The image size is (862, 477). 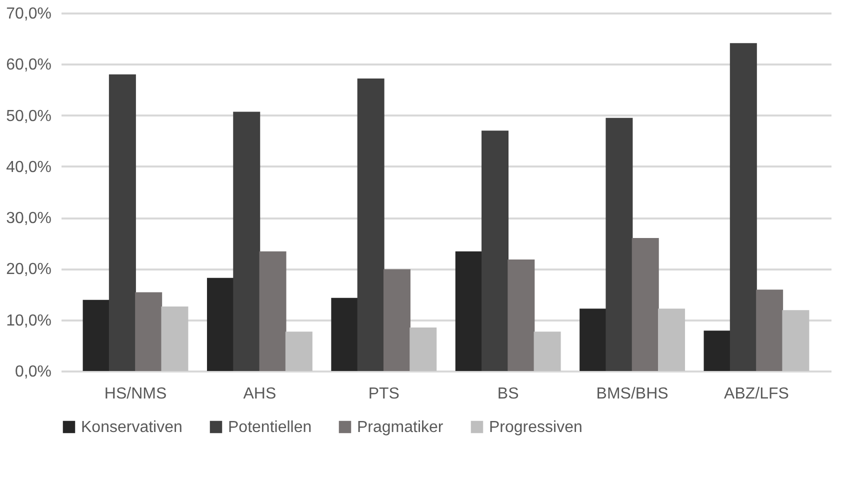 I want to click on legend-label: Konservativen, so click(x=131, y=427).